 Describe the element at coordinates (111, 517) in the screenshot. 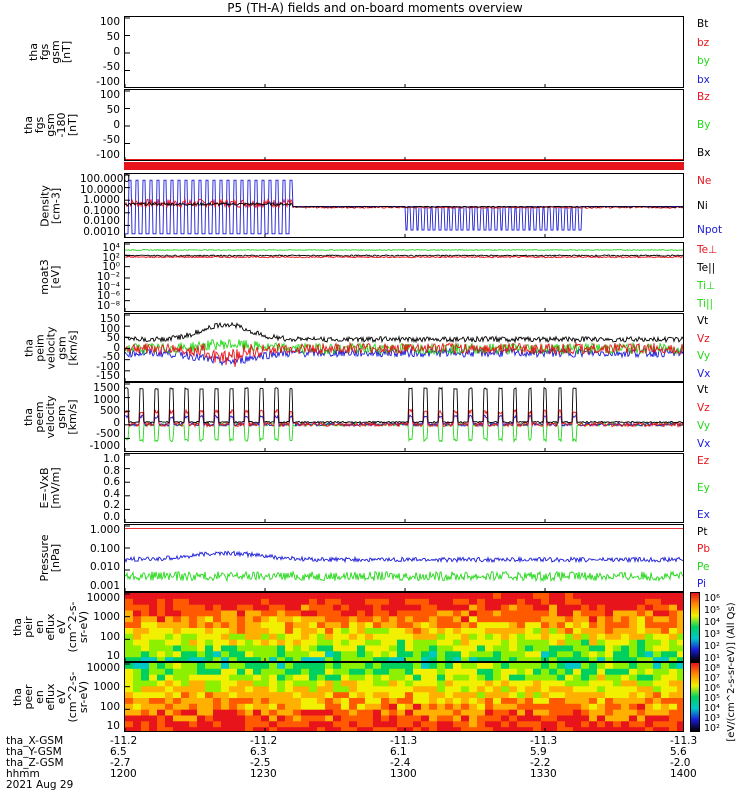

I see `y-tick-label: 0.0` at that location.